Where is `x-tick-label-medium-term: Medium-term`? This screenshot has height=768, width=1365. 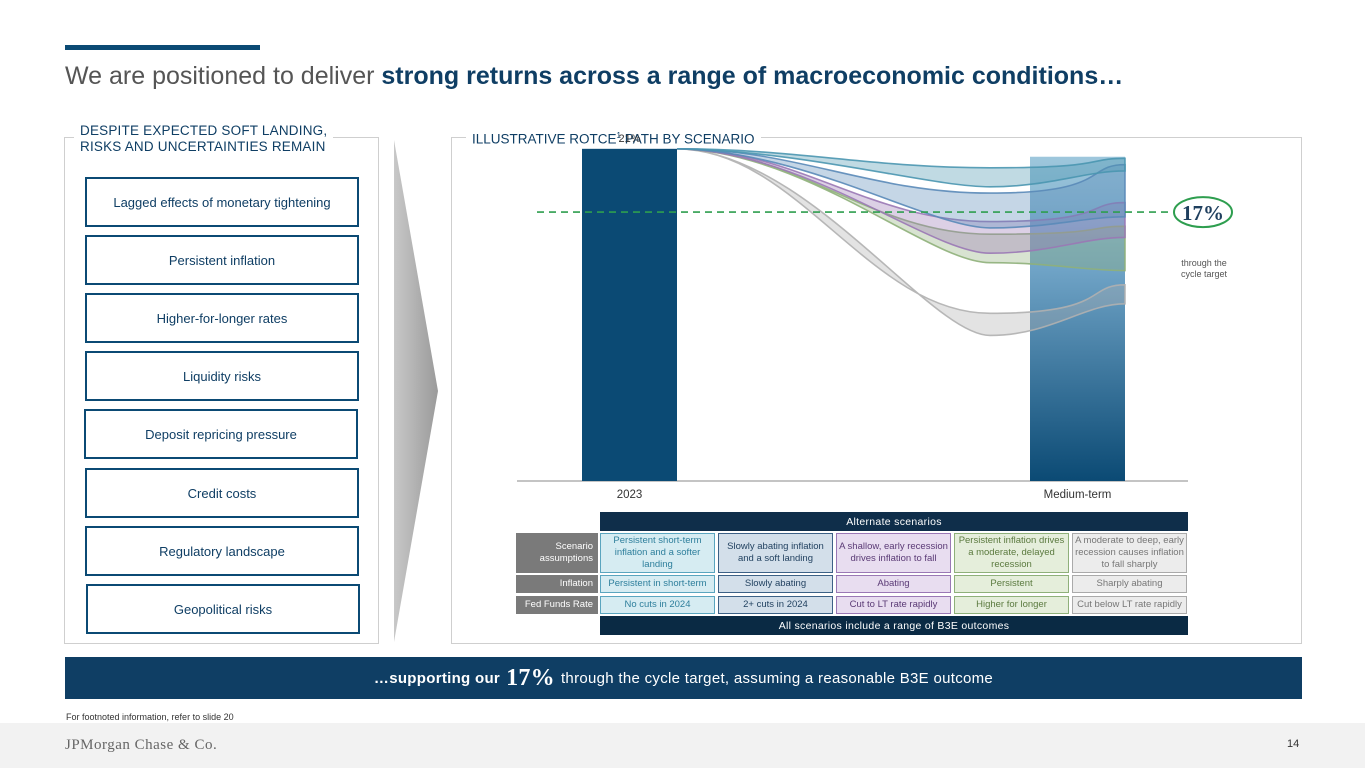
x-tick-label-medium-term: Medium-term is located at coordinates (1078, 495).